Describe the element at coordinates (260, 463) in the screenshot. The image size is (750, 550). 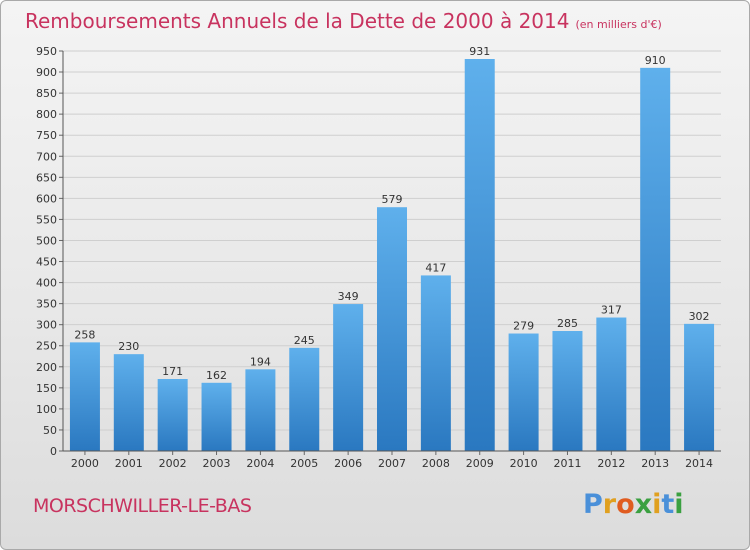
I see `x-tick-label: 2004` at that location.